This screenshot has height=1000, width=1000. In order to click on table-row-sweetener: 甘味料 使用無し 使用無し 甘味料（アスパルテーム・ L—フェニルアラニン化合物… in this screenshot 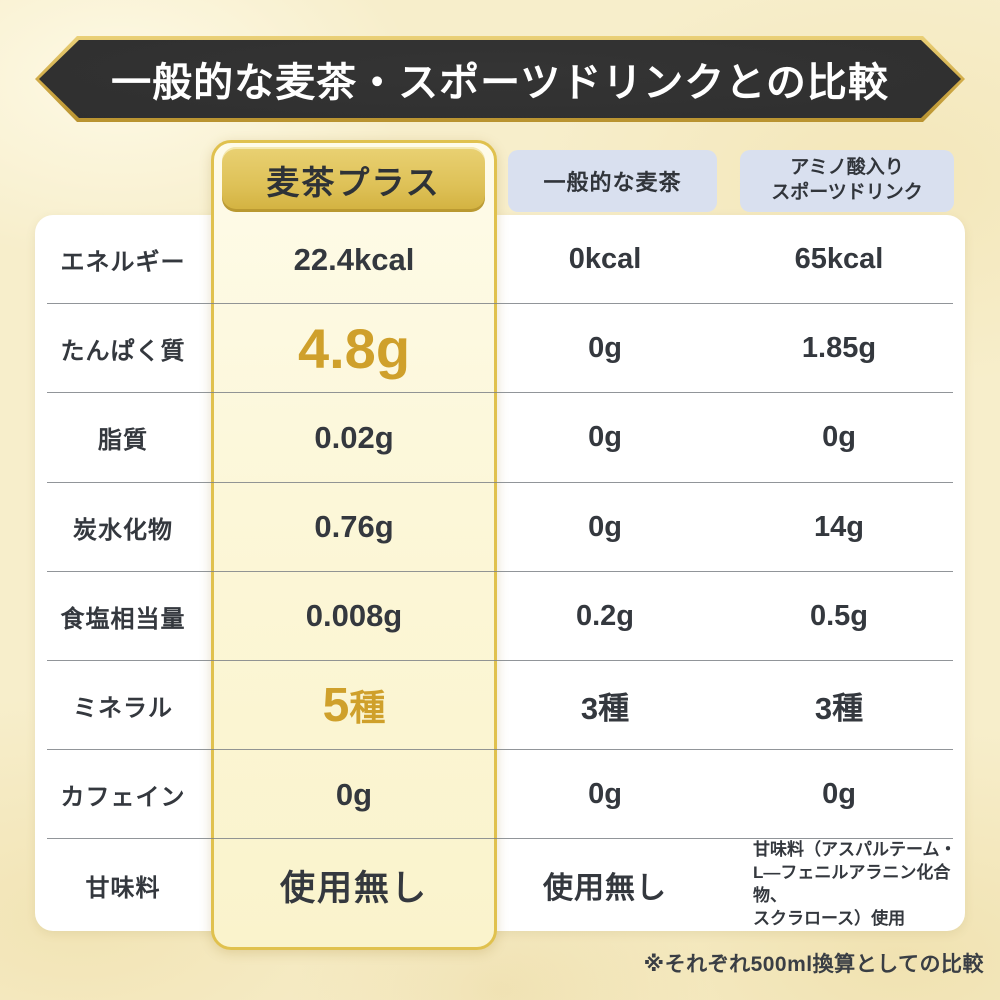, I will do `click(500, 885)`.